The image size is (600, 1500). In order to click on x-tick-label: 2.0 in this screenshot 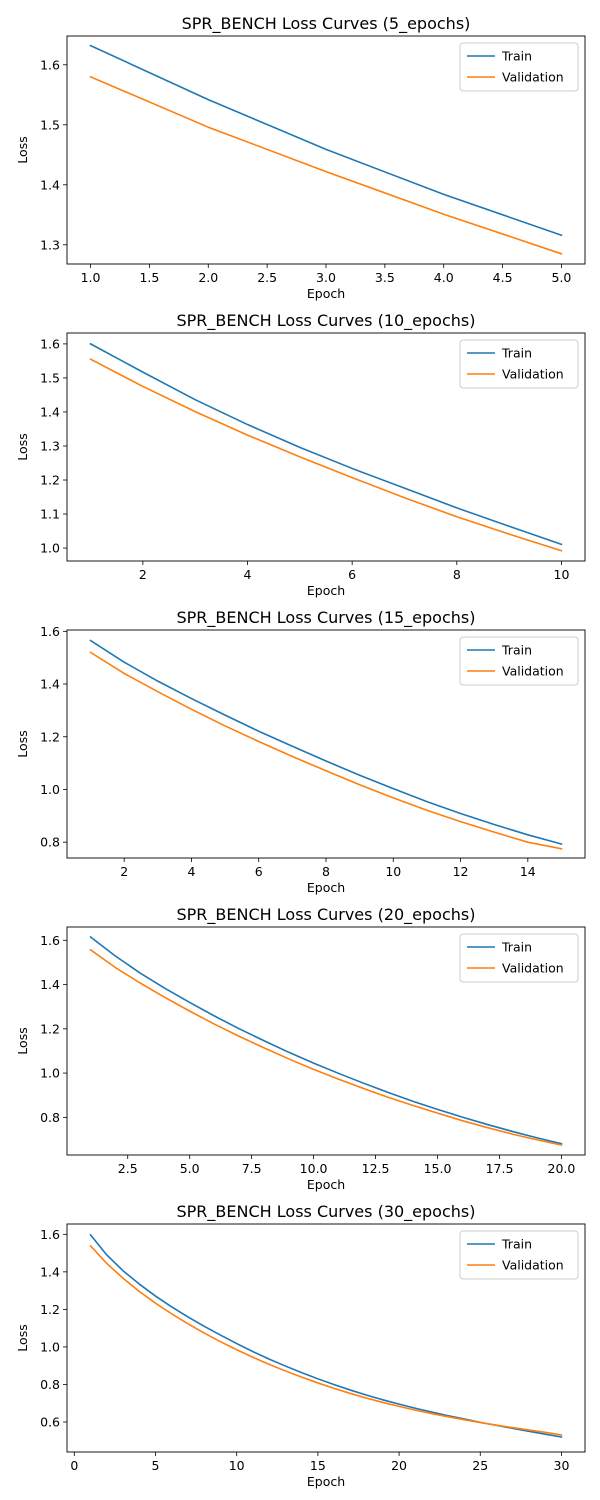, I will do `click(208, 277)`.